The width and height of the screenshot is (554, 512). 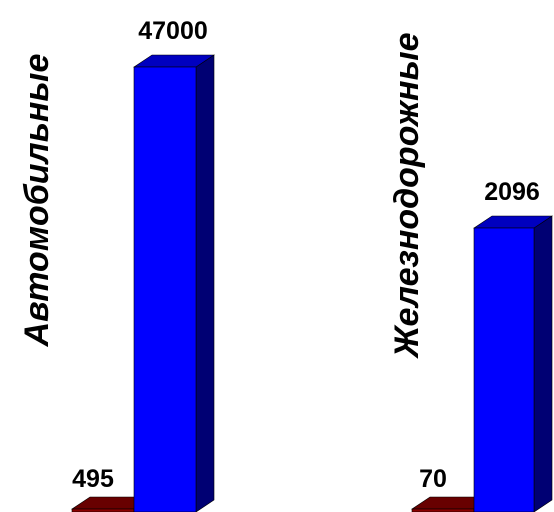 I want to click on data-label-large: 47000, so click(x=173, y=31).